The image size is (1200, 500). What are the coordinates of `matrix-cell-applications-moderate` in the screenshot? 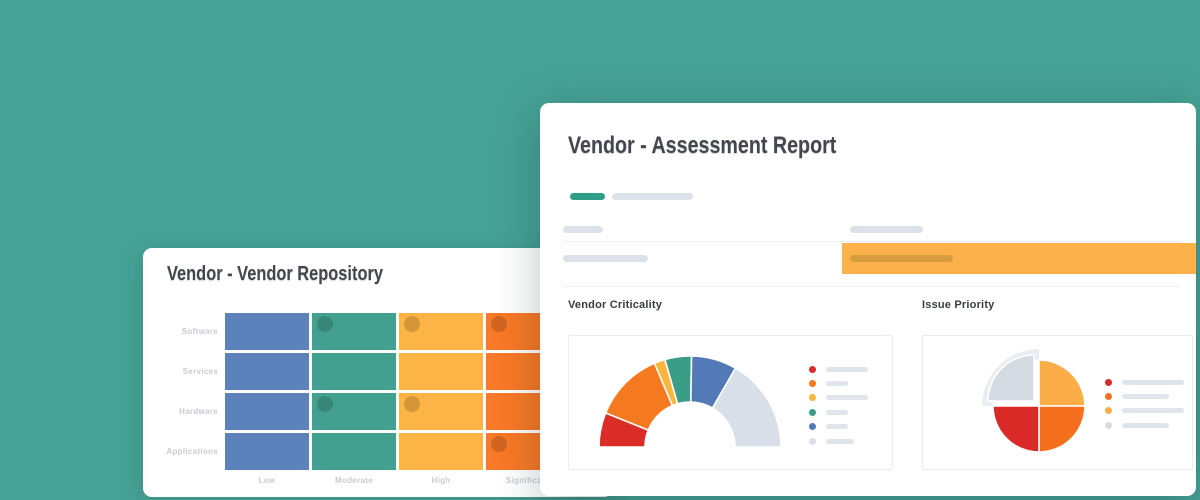 It's located at (354, 451).